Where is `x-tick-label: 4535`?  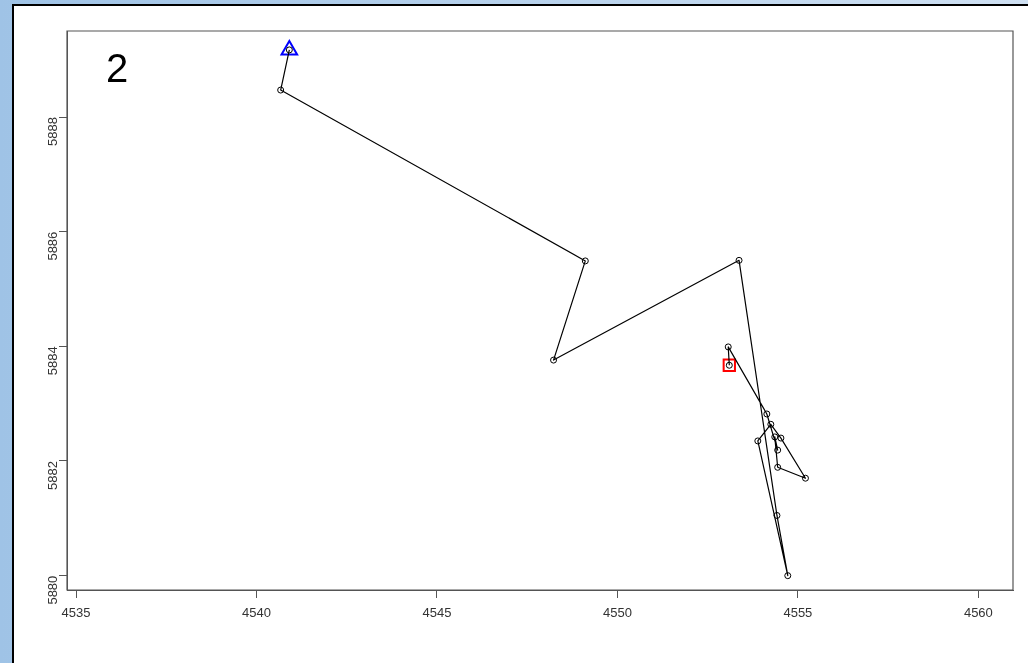 x-tick-label: 4535 is located at coordinates (76, 613).